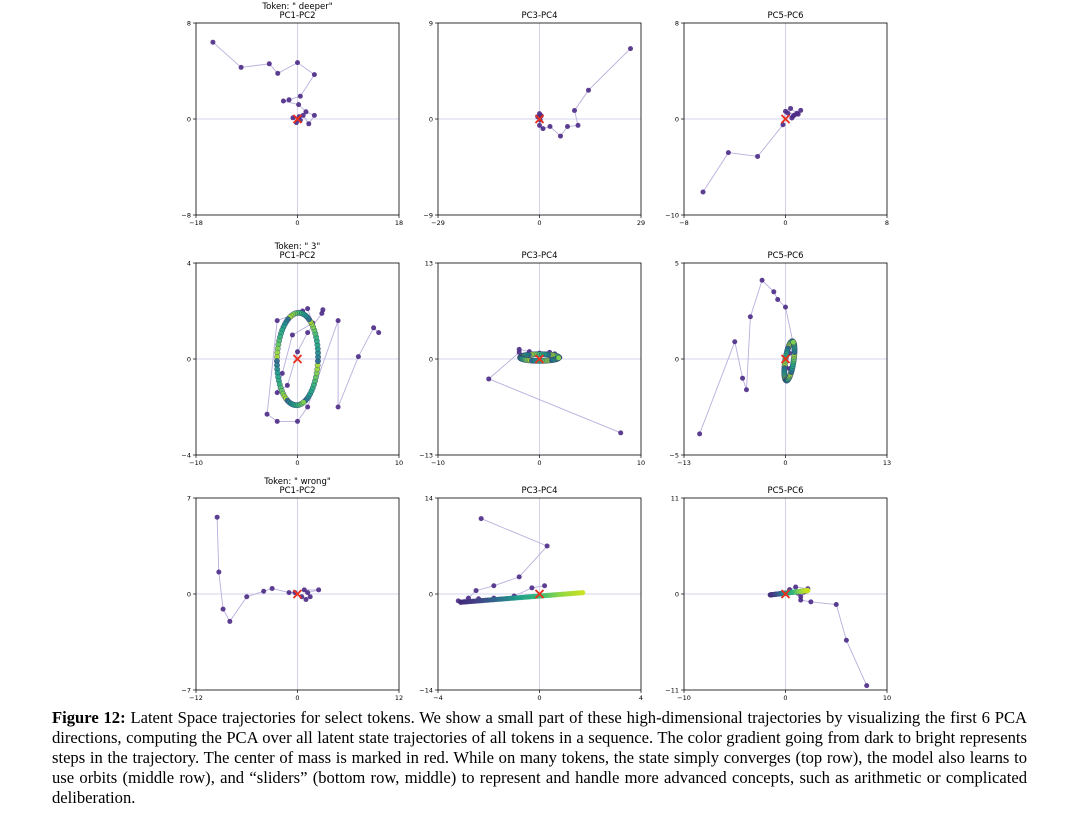 This screenshot has width=1080, height=831. What do you see at coordinates (532, 359) in the screenshot?
I see `panel-5: PC3-PC4 −10 0 10 −13 0 13` at bounding box center [532, 359].